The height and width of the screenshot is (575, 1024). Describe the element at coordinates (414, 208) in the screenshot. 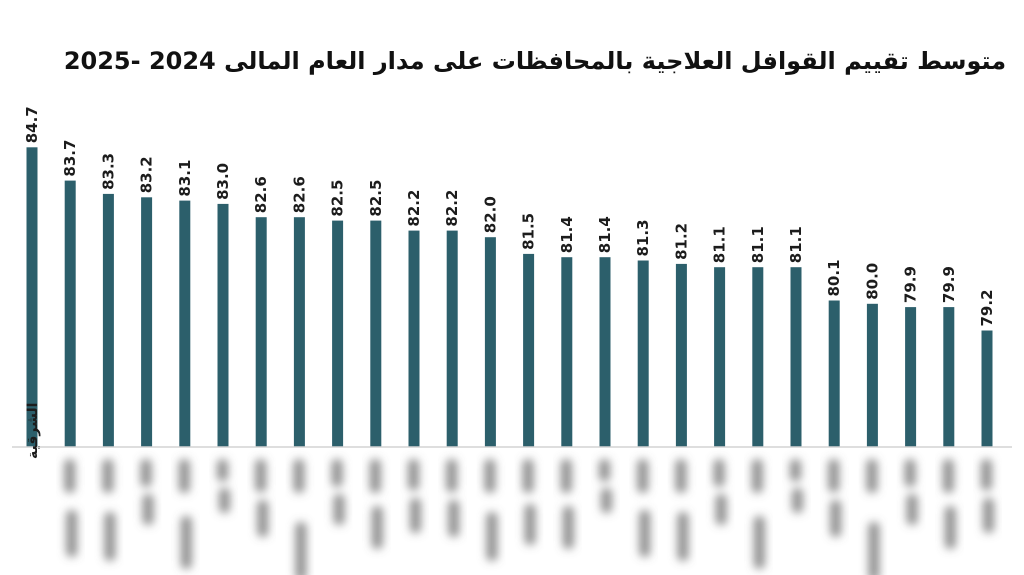

I see `value-label-11: 82.2` at that location.